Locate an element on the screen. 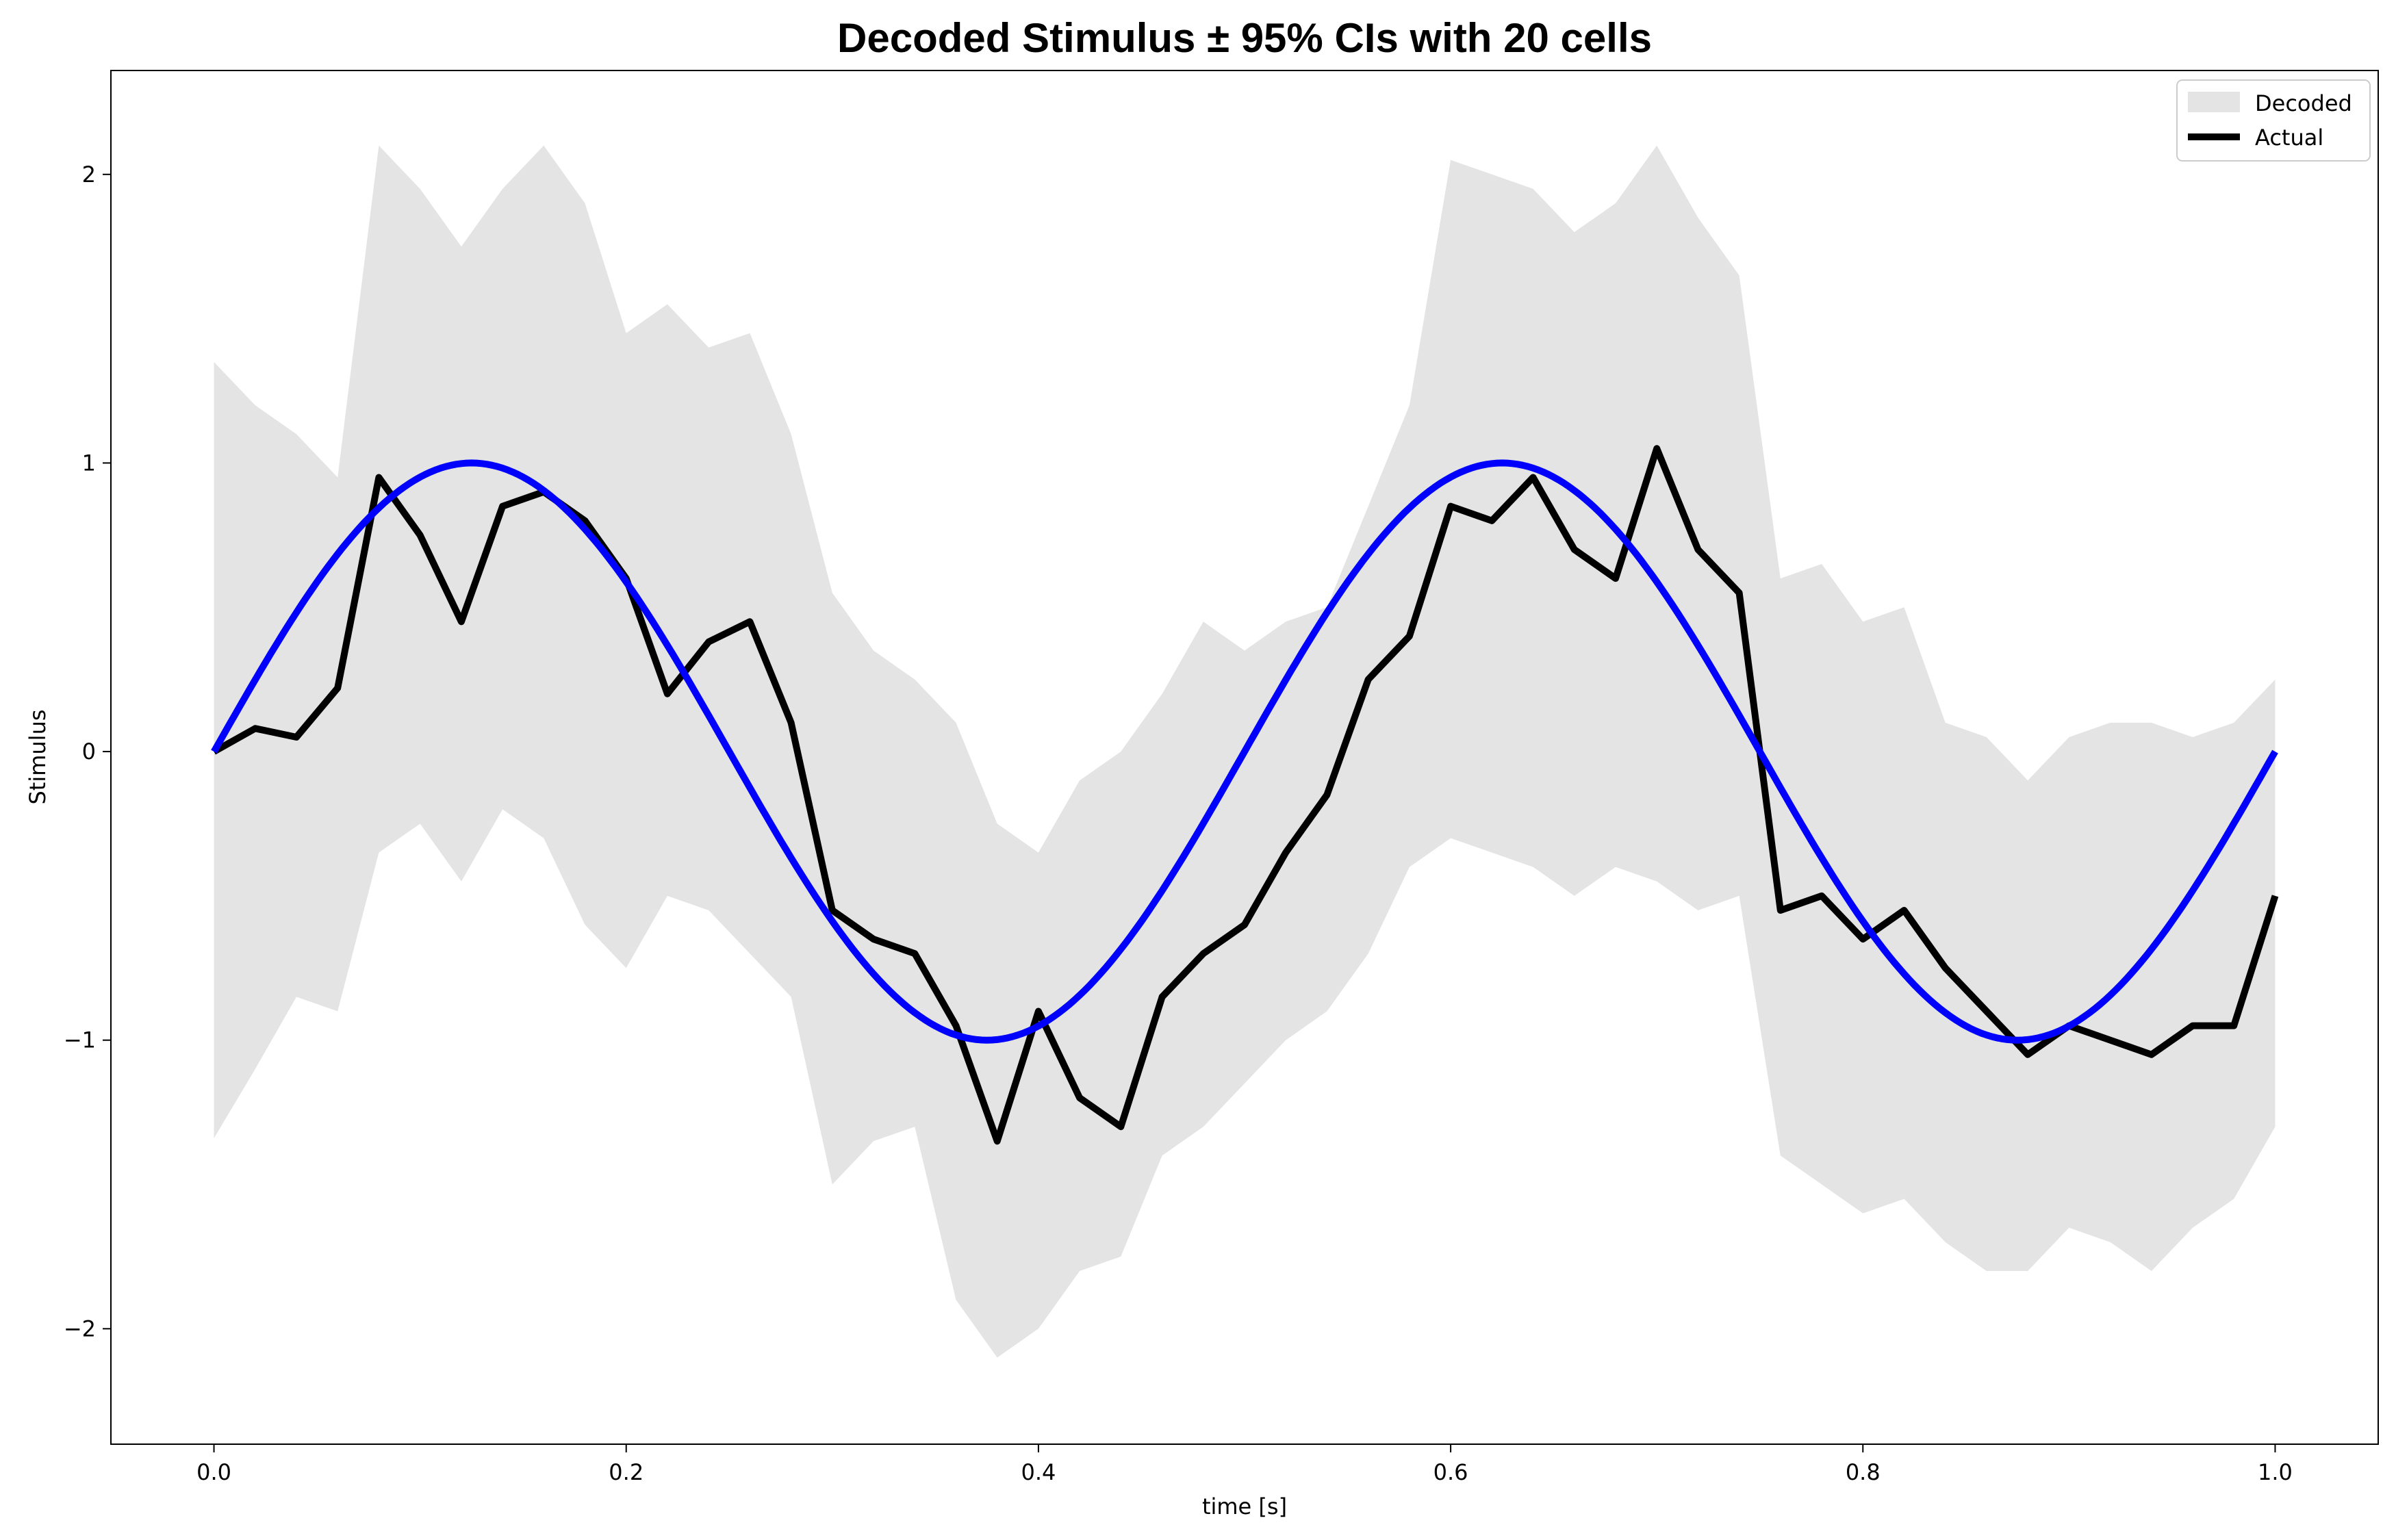  x-tick-label: 1.0 is located at coordinates (2275, 1472).